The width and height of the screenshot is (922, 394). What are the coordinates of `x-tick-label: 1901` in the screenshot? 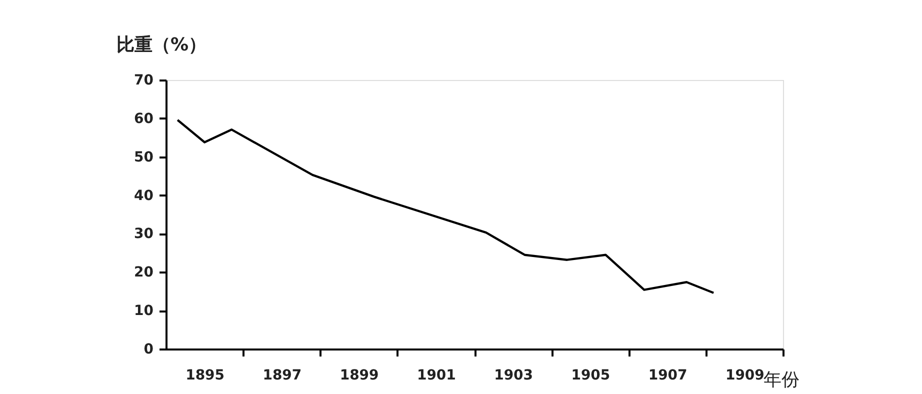 It's located at (436, 376).